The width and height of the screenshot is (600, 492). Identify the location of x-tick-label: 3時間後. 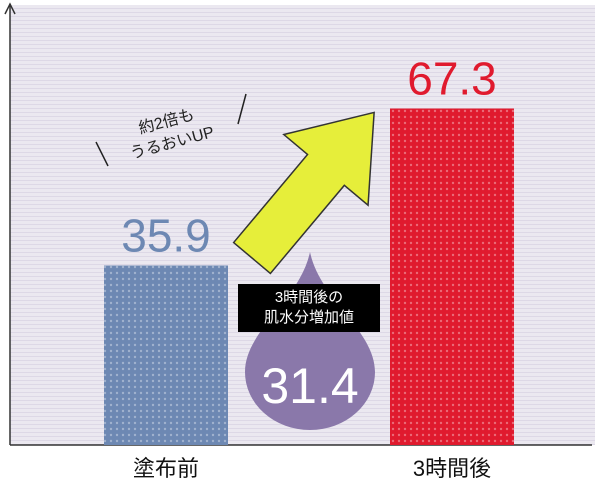
(452, 468).